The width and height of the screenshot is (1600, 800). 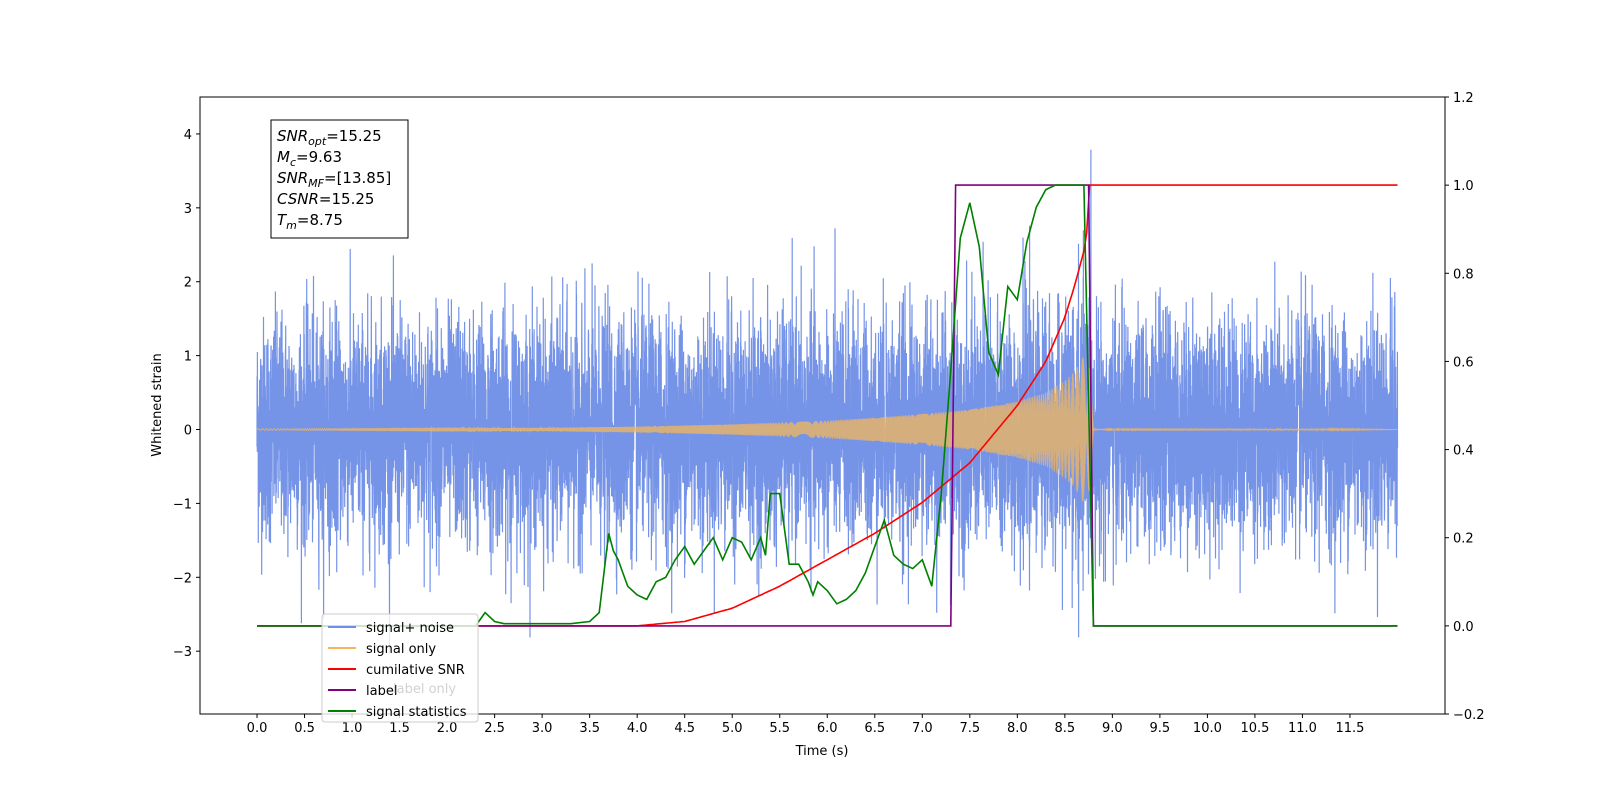 What do you see at coordinates (494, 728) in the screenshot?
I see `x-tick-label: 2.5` at bounding box center [494, 728].